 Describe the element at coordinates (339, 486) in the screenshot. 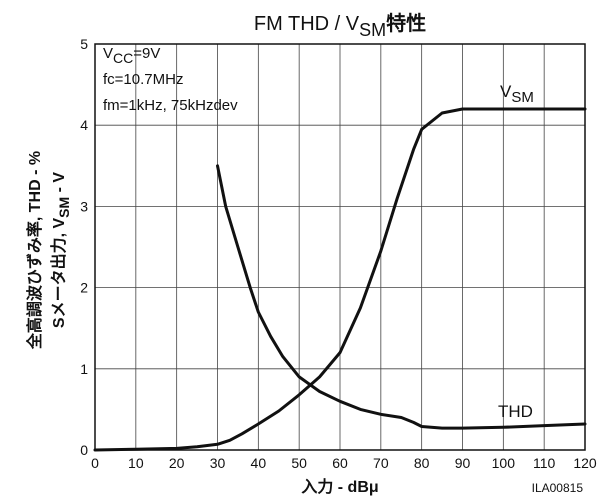

I see `x-axis-title: 入力 - dBμ` at that location.